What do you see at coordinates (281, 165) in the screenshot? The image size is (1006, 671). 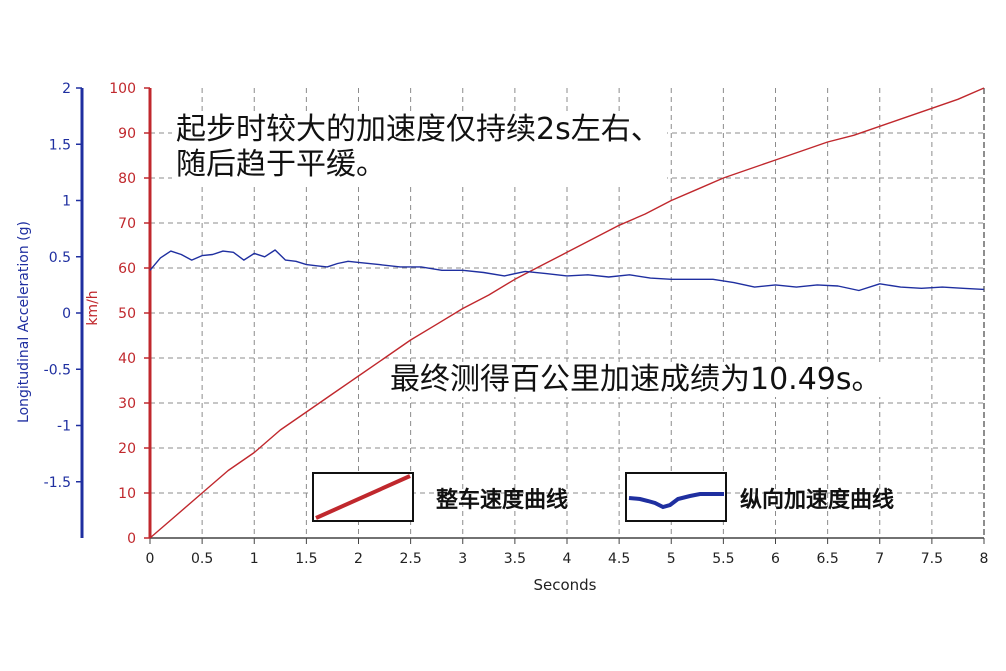 I see `annotation-startup-line2: 随后趋于平缓。` at bounding box center [281, 165].